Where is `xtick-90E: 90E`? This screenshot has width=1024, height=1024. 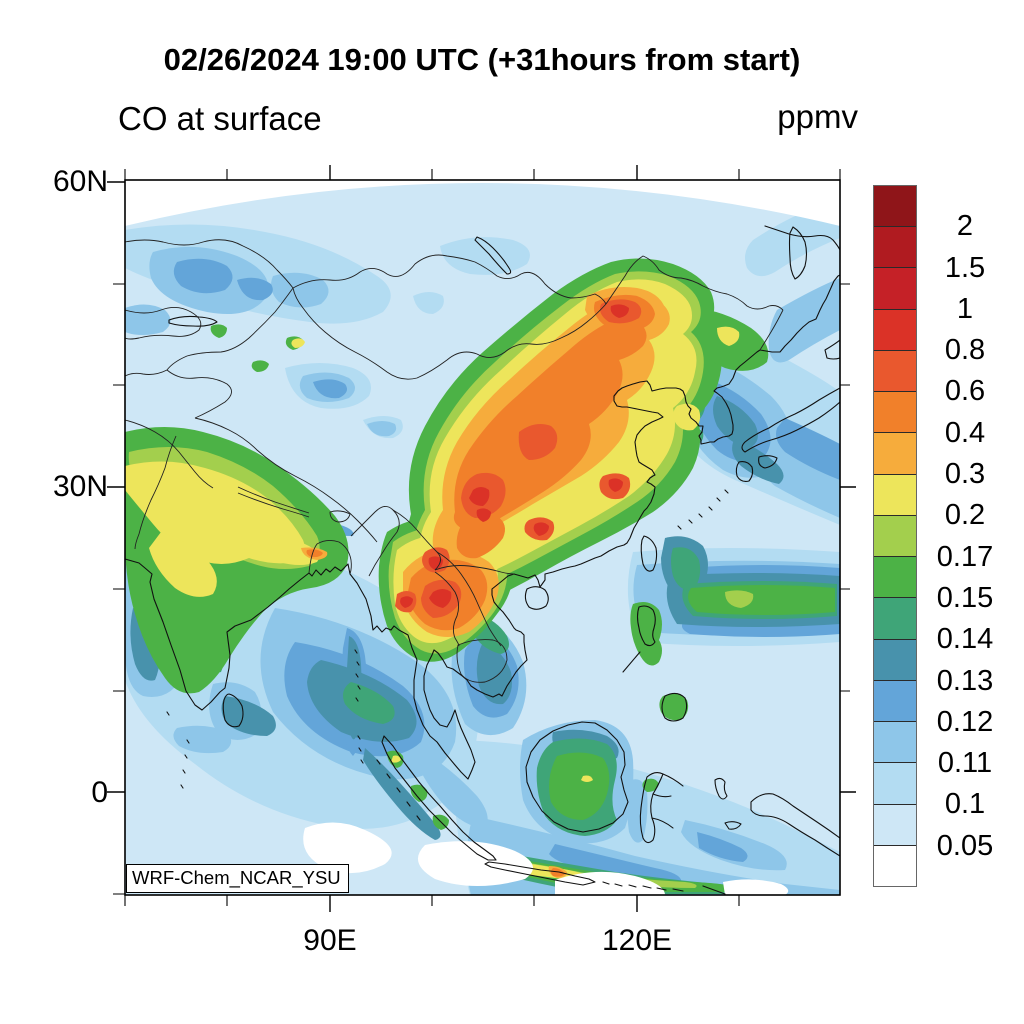 xtick-90E: 90E is located at coordinates (330, 940).